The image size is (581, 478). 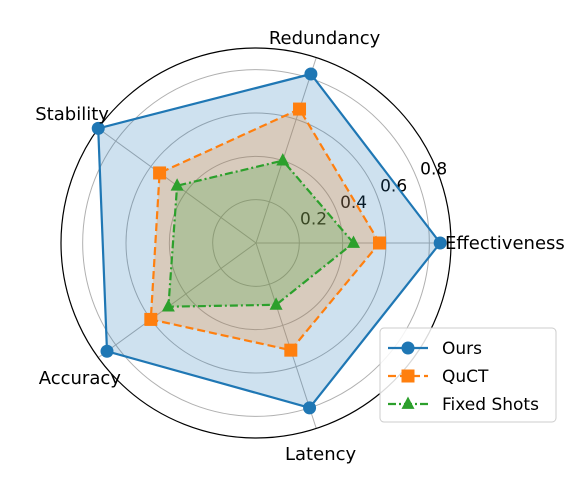 What do you see at coordinates (310, 408) in the screenshot?
I see `data-point-ours-latency` at bounding box center [310, 408].